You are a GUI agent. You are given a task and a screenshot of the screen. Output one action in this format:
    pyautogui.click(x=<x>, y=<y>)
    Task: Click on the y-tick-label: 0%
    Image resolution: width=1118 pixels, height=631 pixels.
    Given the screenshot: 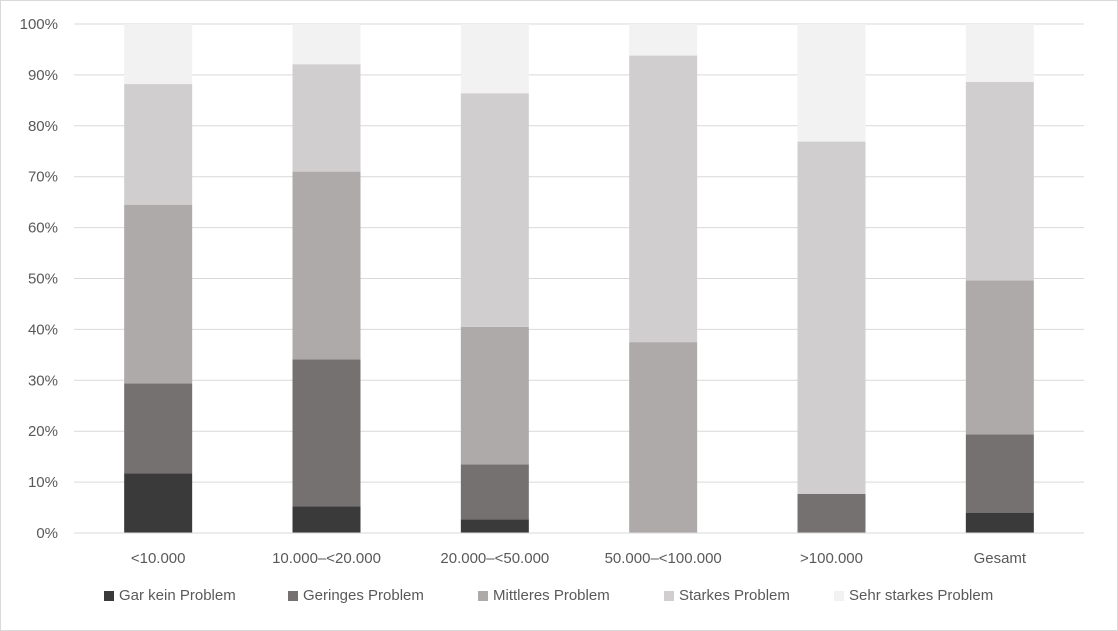 What is the action you would take?
    pyautogui.click(x=47, y=533)
    